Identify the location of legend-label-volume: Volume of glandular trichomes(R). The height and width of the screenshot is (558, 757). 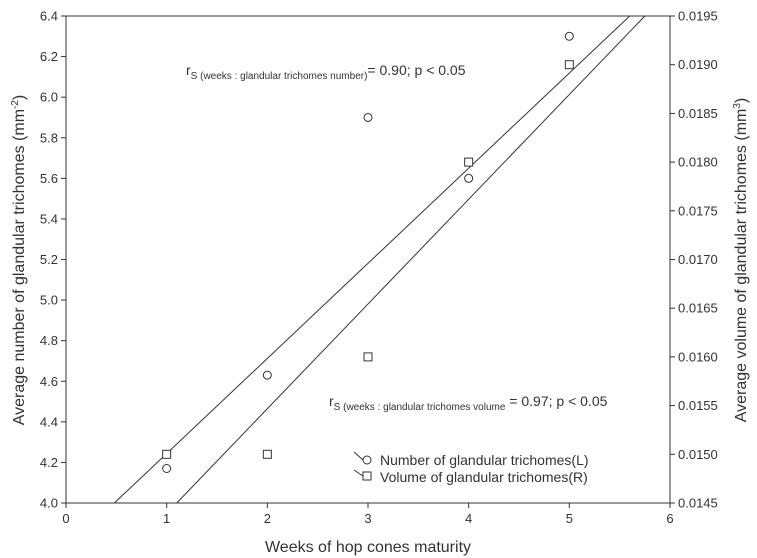
(484, 477).